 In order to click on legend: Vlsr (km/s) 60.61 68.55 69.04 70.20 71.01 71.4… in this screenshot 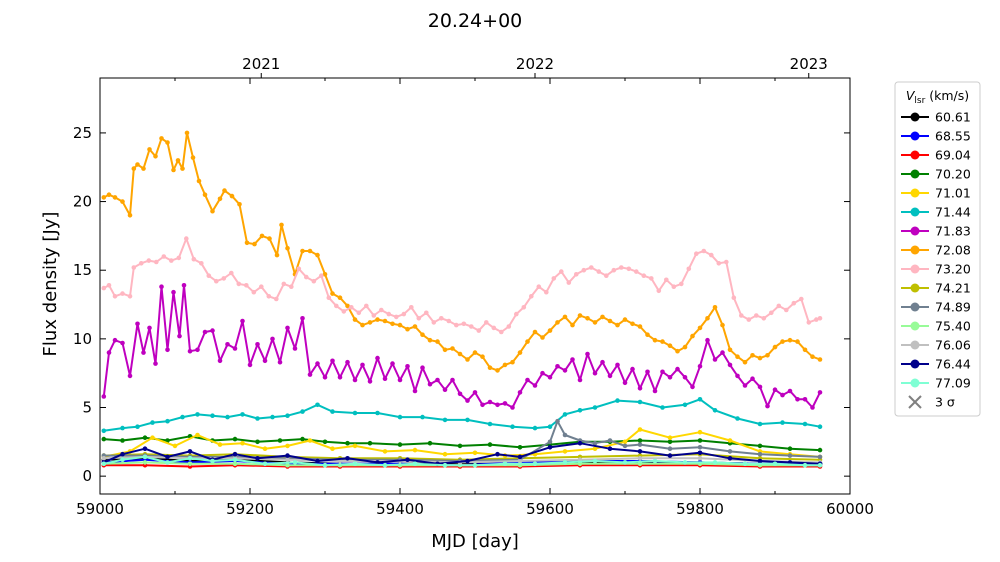, I will do `click(937, 249)`.